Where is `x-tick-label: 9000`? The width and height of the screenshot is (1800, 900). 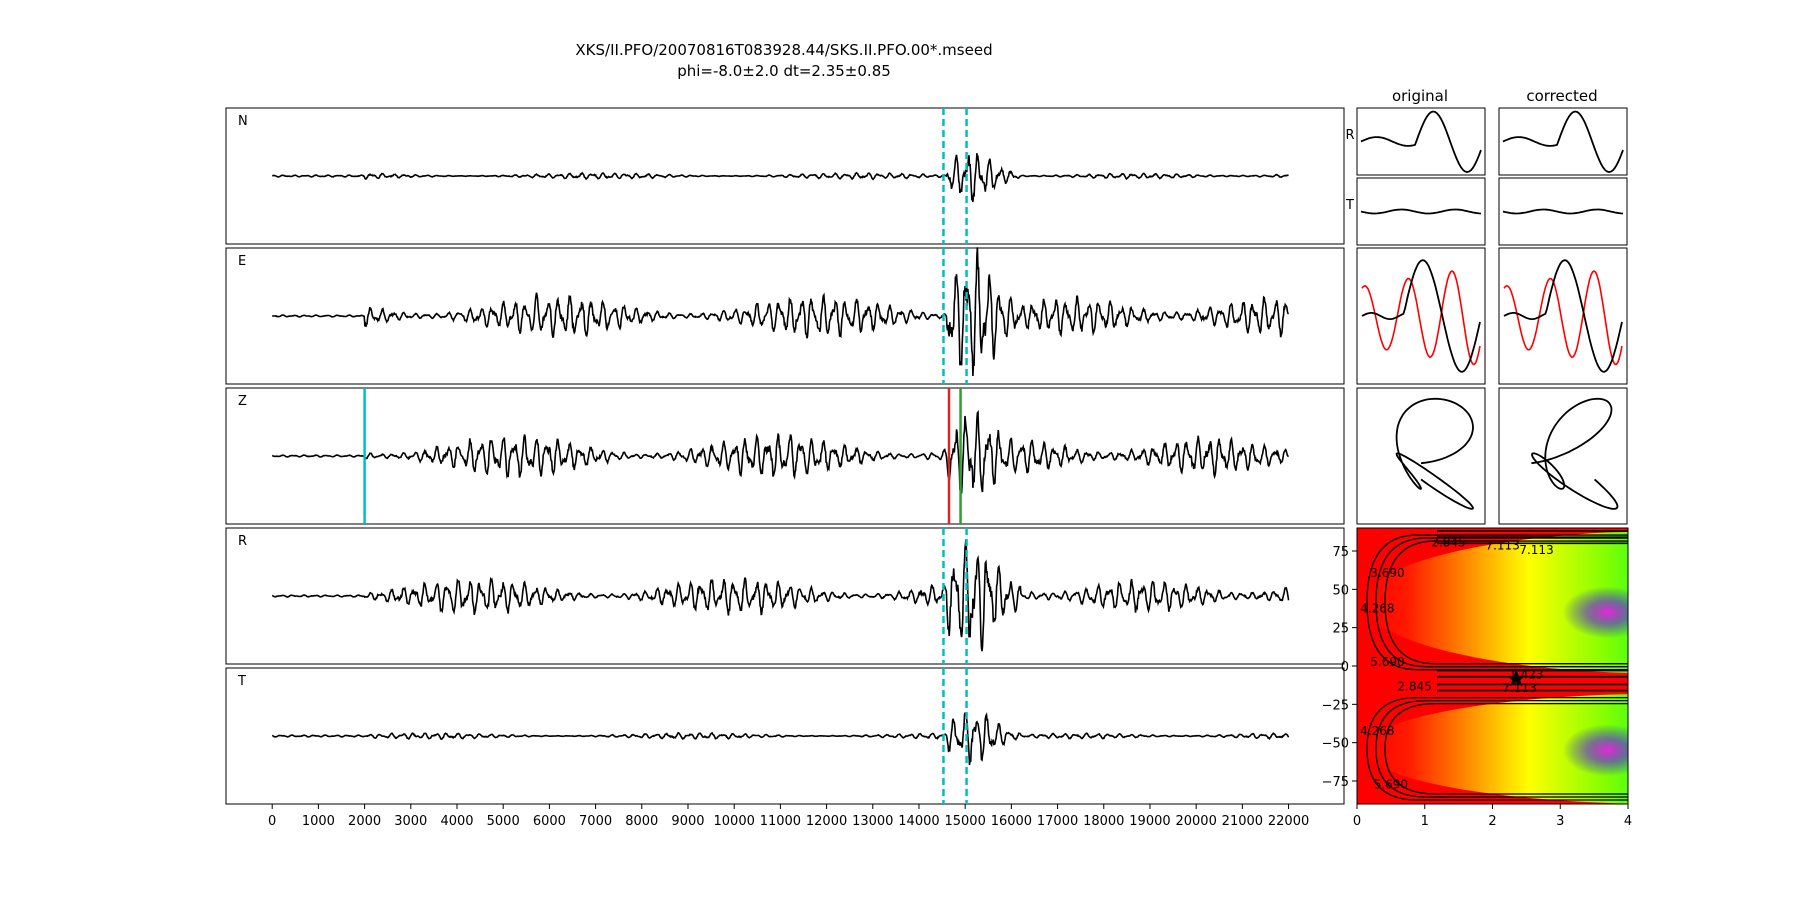
x-tick-label: 9000 is located at coordinates (687, 821).